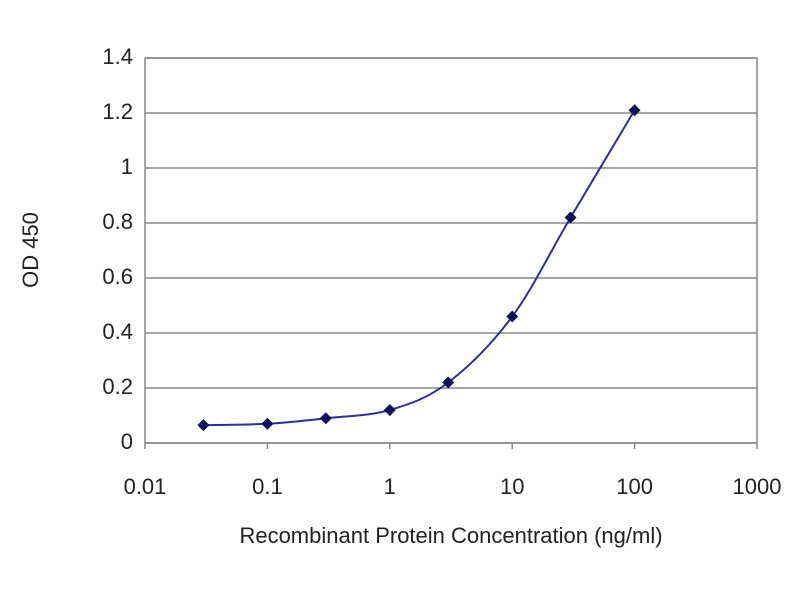  I want to click on y-tick-label: 1.4, so click(117, 56).